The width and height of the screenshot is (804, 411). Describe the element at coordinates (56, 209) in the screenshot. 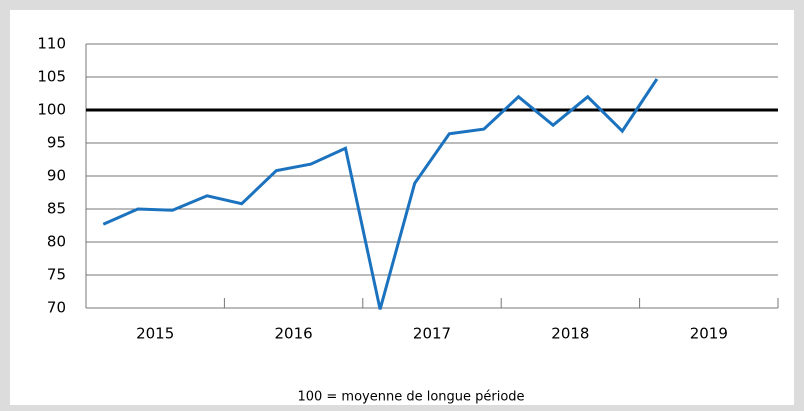

I see `y-tick-label: 85` at that location.